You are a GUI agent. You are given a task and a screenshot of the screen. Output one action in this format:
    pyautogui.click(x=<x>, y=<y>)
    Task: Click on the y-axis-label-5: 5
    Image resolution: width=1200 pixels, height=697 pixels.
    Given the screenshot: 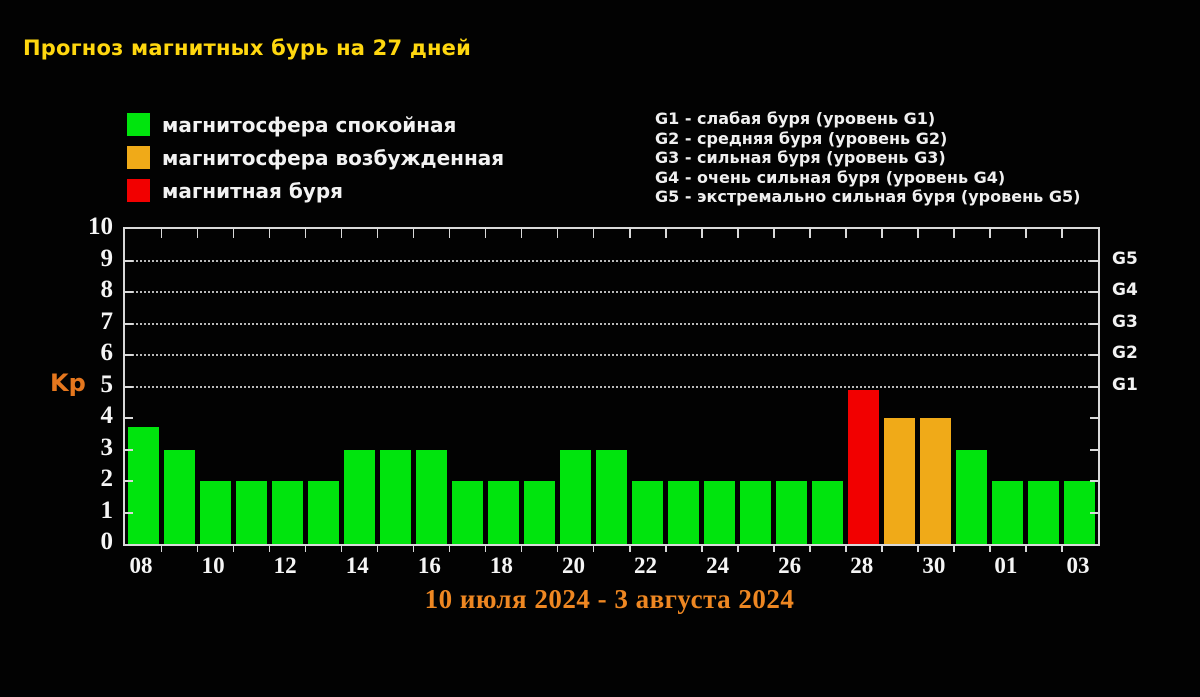 What is the action you would take?
    pyautogui.click(x=107, y=384)
    